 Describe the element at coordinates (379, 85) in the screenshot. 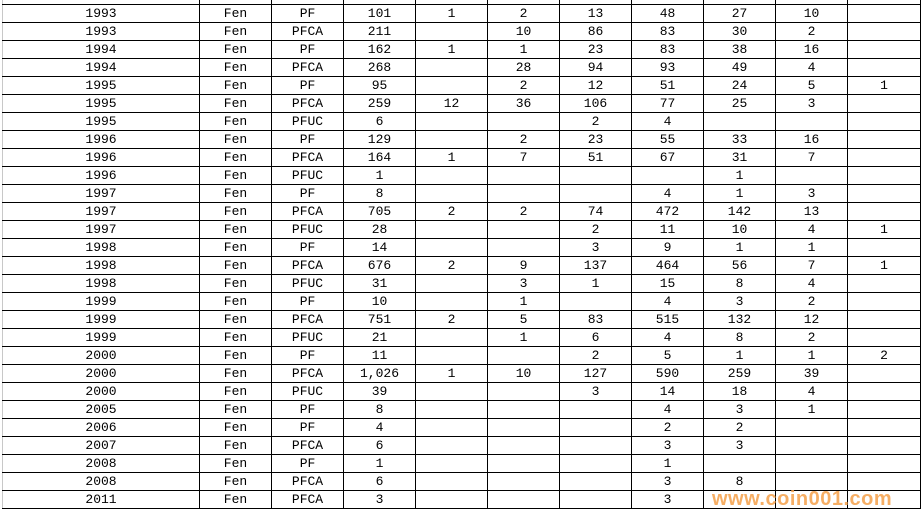

I see `table-cell: 95` at that location.